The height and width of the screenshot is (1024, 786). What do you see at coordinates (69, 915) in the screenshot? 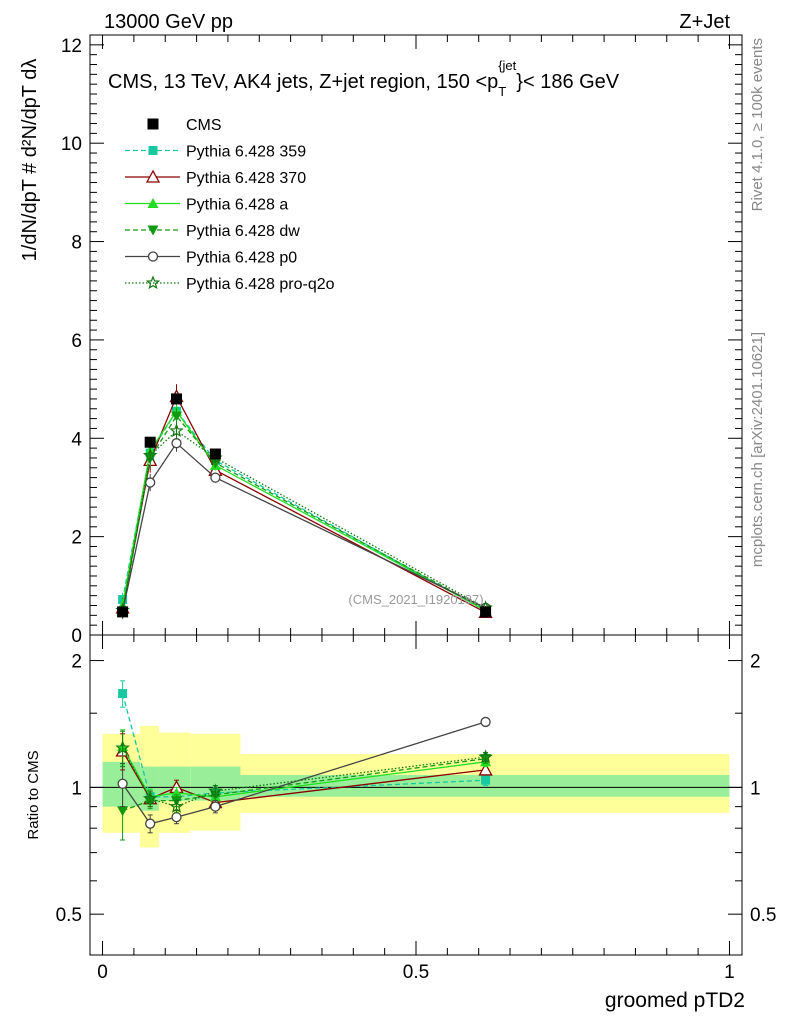
I see `y-tick-label-ratio-left-0: 0.5` at bounding box center [69, 915].